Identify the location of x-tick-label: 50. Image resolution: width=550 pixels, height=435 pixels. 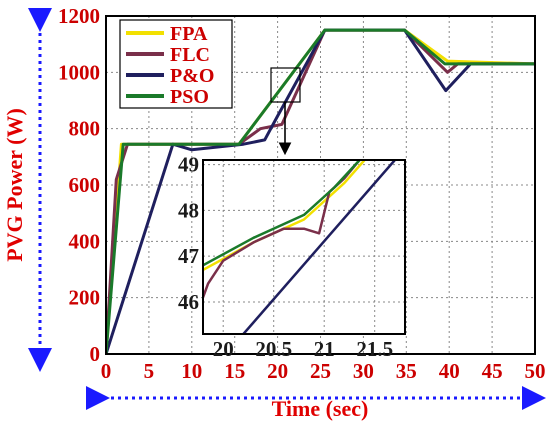
(535, 371).